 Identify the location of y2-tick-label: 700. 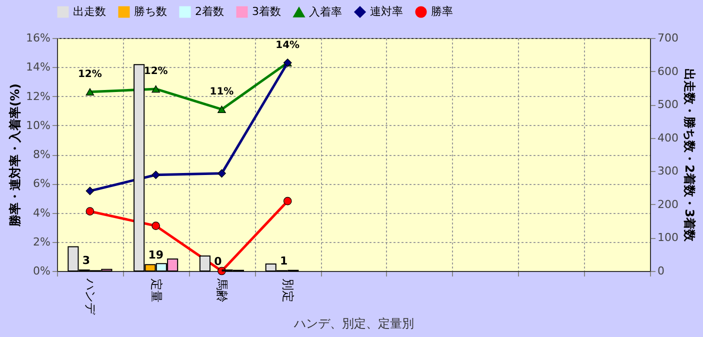
(668, 38).